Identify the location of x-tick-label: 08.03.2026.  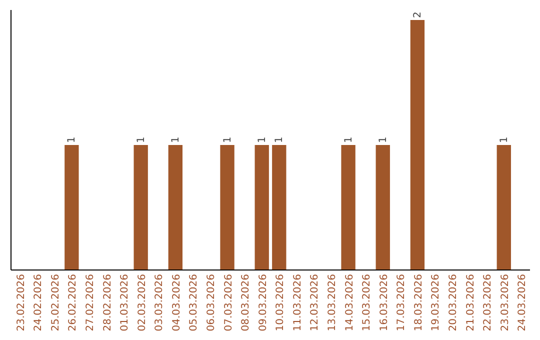
(246, 303).